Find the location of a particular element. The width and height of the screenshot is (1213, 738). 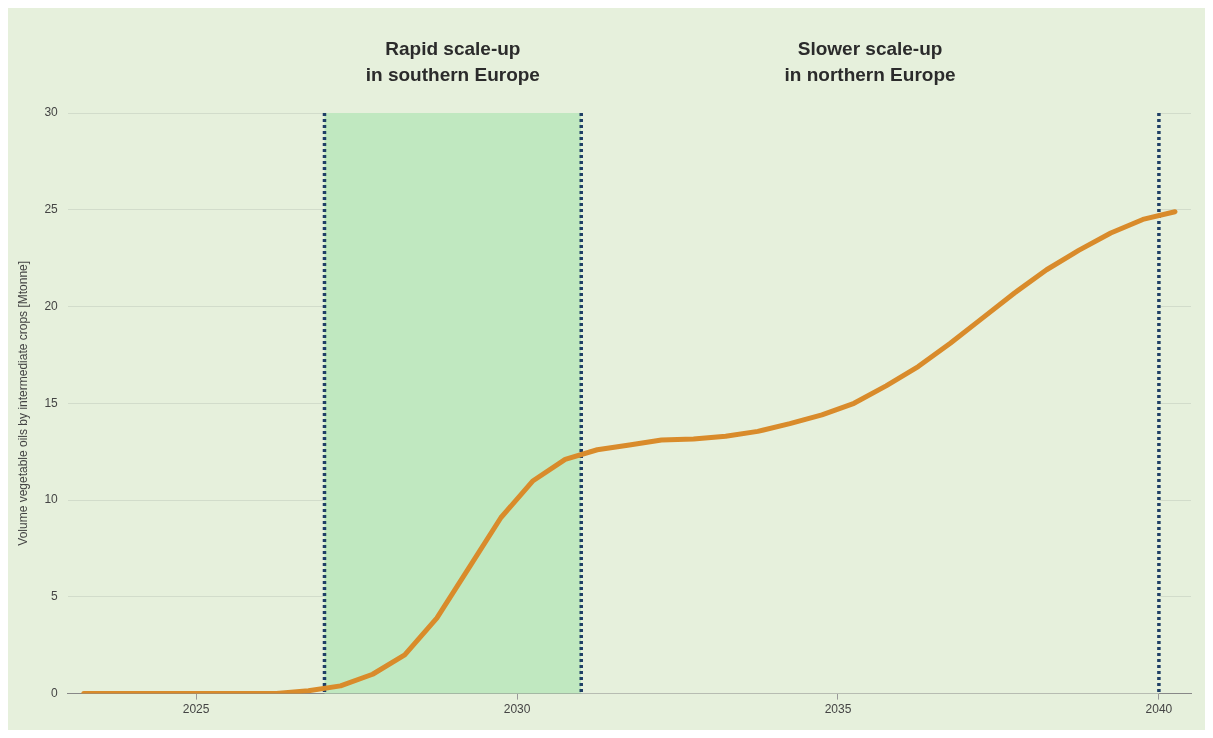

y-tick-label: 0 is located at coordinates (55, 692).